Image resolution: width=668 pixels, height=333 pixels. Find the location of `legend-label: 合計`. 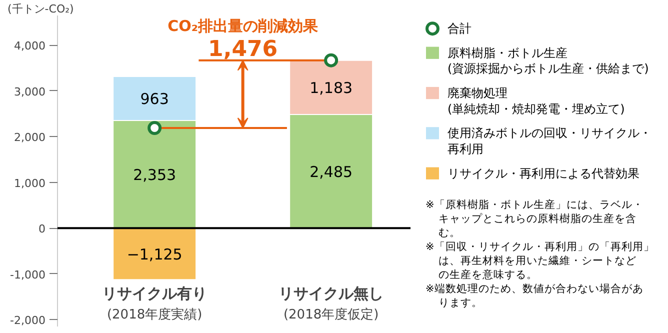

legend-label: 合計 is located at coordinates (460, 29).